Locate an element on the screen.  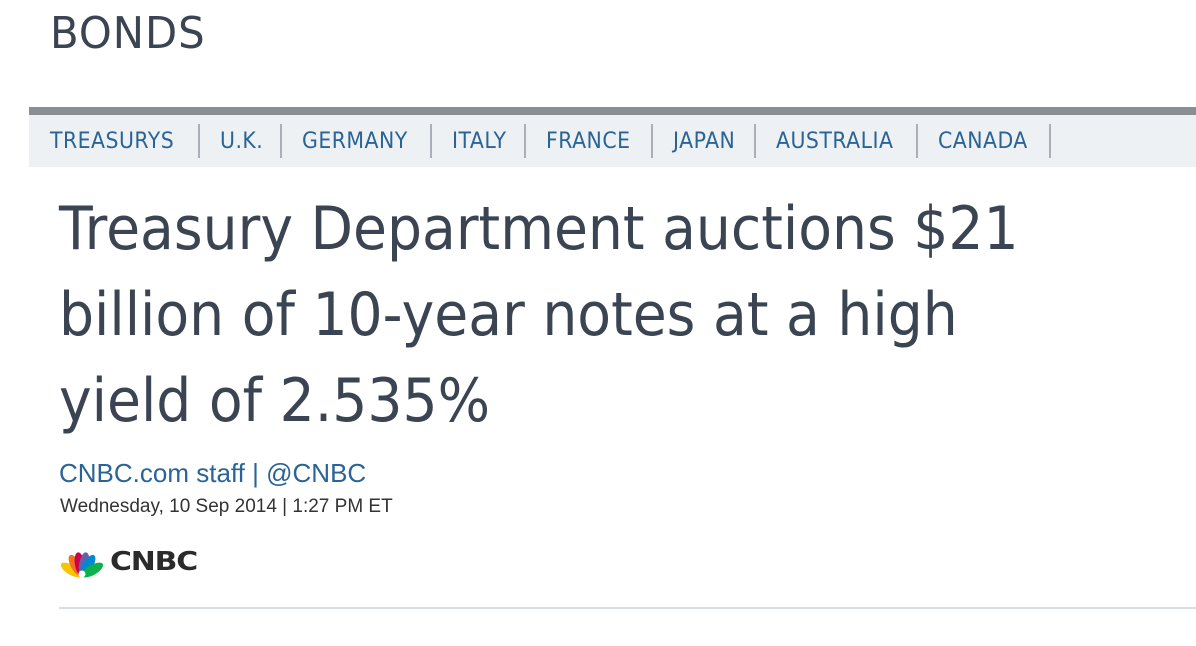
cnbc-logo: CNBC is located at coordinates (128, 562).